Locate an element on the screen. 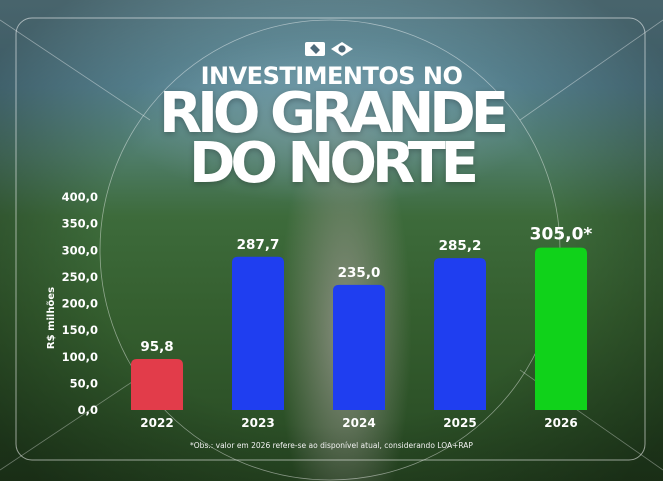 This screenshot has height=481, width=663. governo-logo-diamond-icon is located at coordinates (342, 49).